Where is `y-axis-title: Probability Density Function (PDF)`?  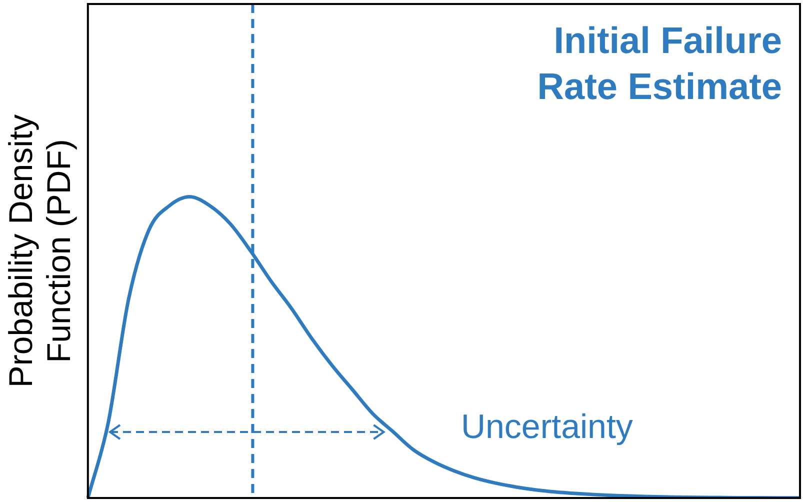 y-axis-title: Probability Density Function (PDF) is located at coordinates (40, 251).